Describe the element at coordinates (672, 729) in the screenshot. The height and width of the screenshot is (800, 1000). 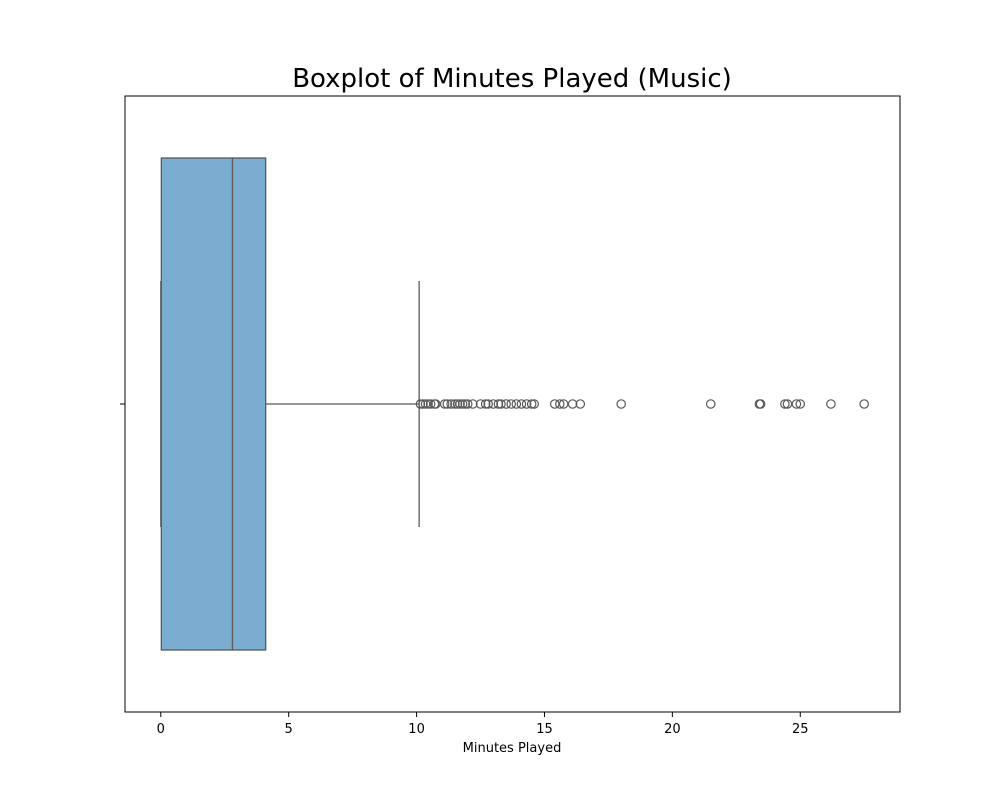
I see `x-tick-label: 20` at that location.